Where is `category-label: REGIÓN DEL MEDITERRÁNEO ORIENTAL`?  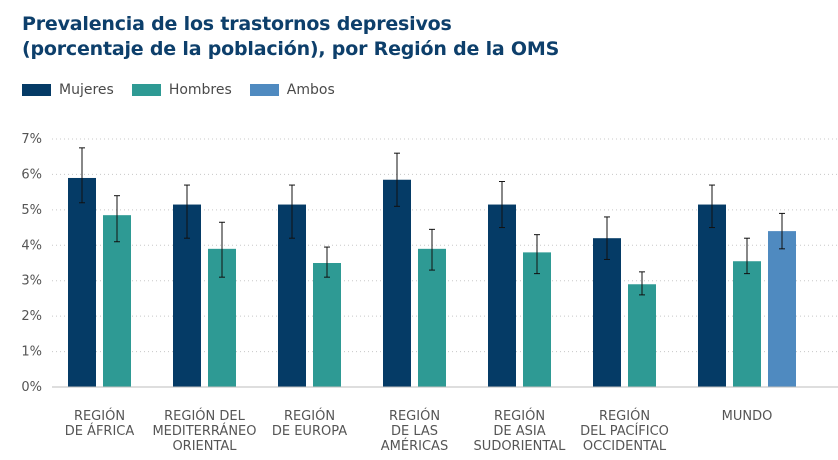
category-label: REGIÓN DEL MEDITERRÁNEO ORIENTAL is located at coordinates (204, 431).